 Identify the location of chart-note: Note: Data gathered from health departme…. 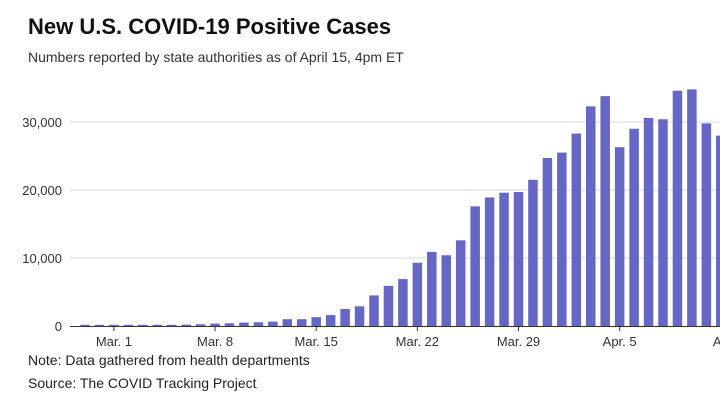
(169, 360).